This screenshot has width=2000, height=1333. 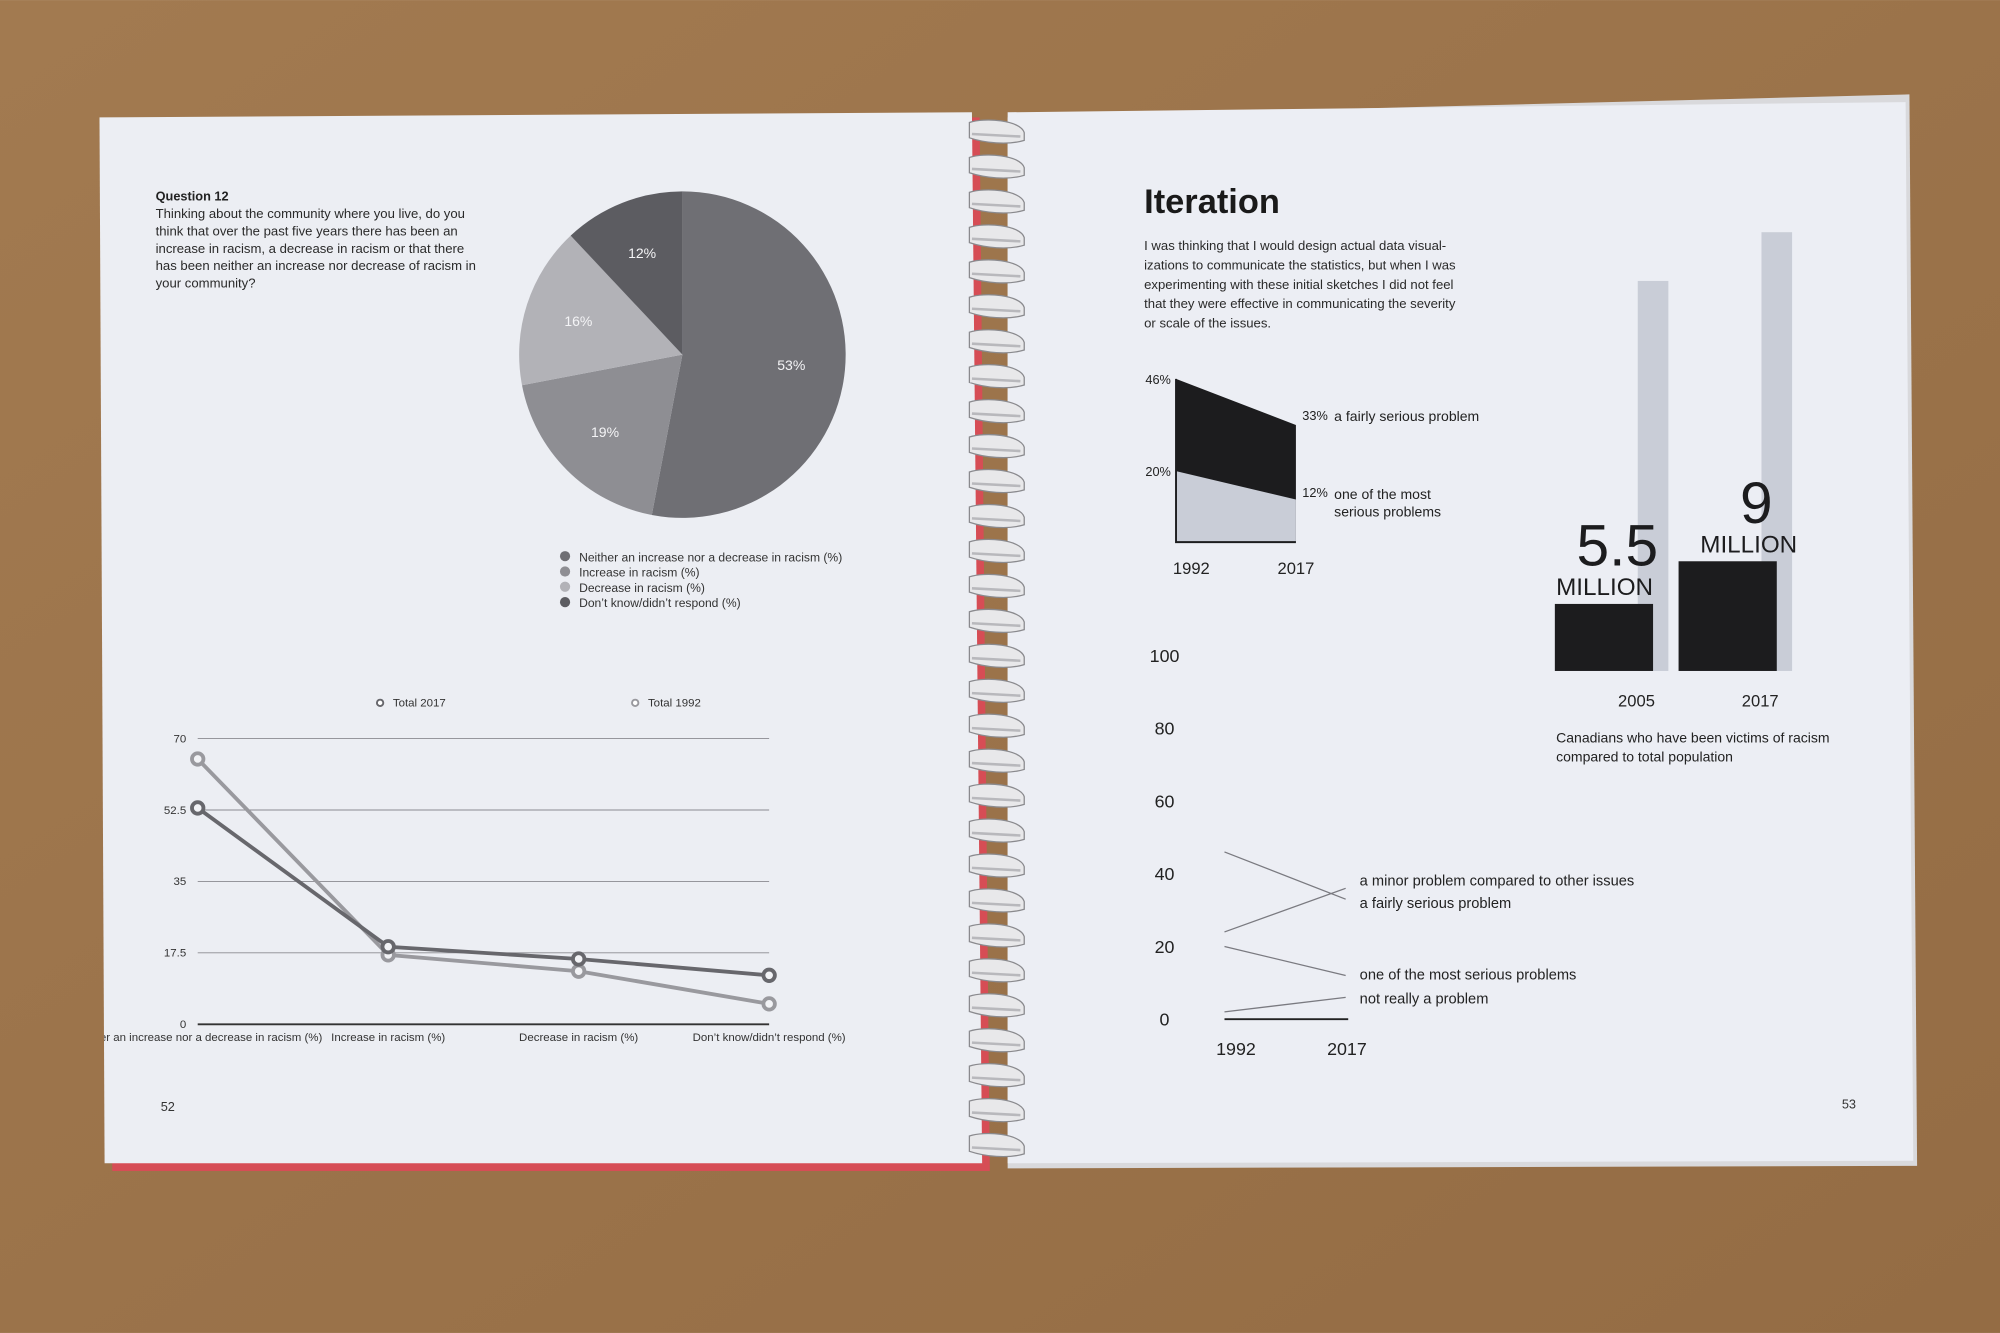 I want to click on value-label: 20%, so click(x=1158, y=471).